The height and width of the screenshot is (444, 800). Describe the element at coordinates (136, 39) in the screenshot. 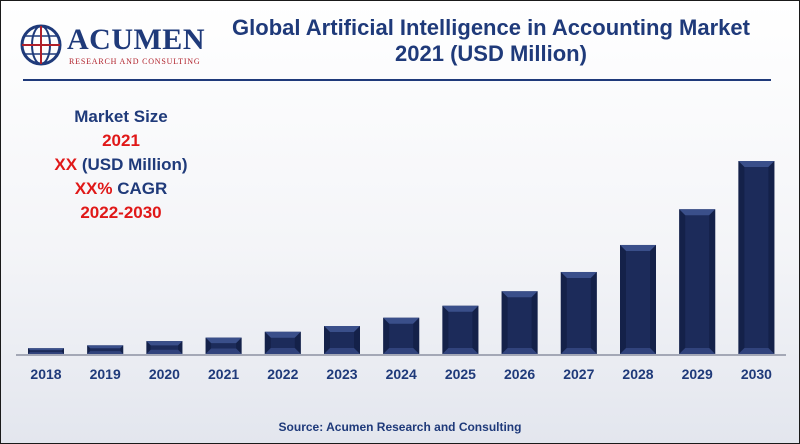

I see `logo-wordmark: ACUMEN` at that location.